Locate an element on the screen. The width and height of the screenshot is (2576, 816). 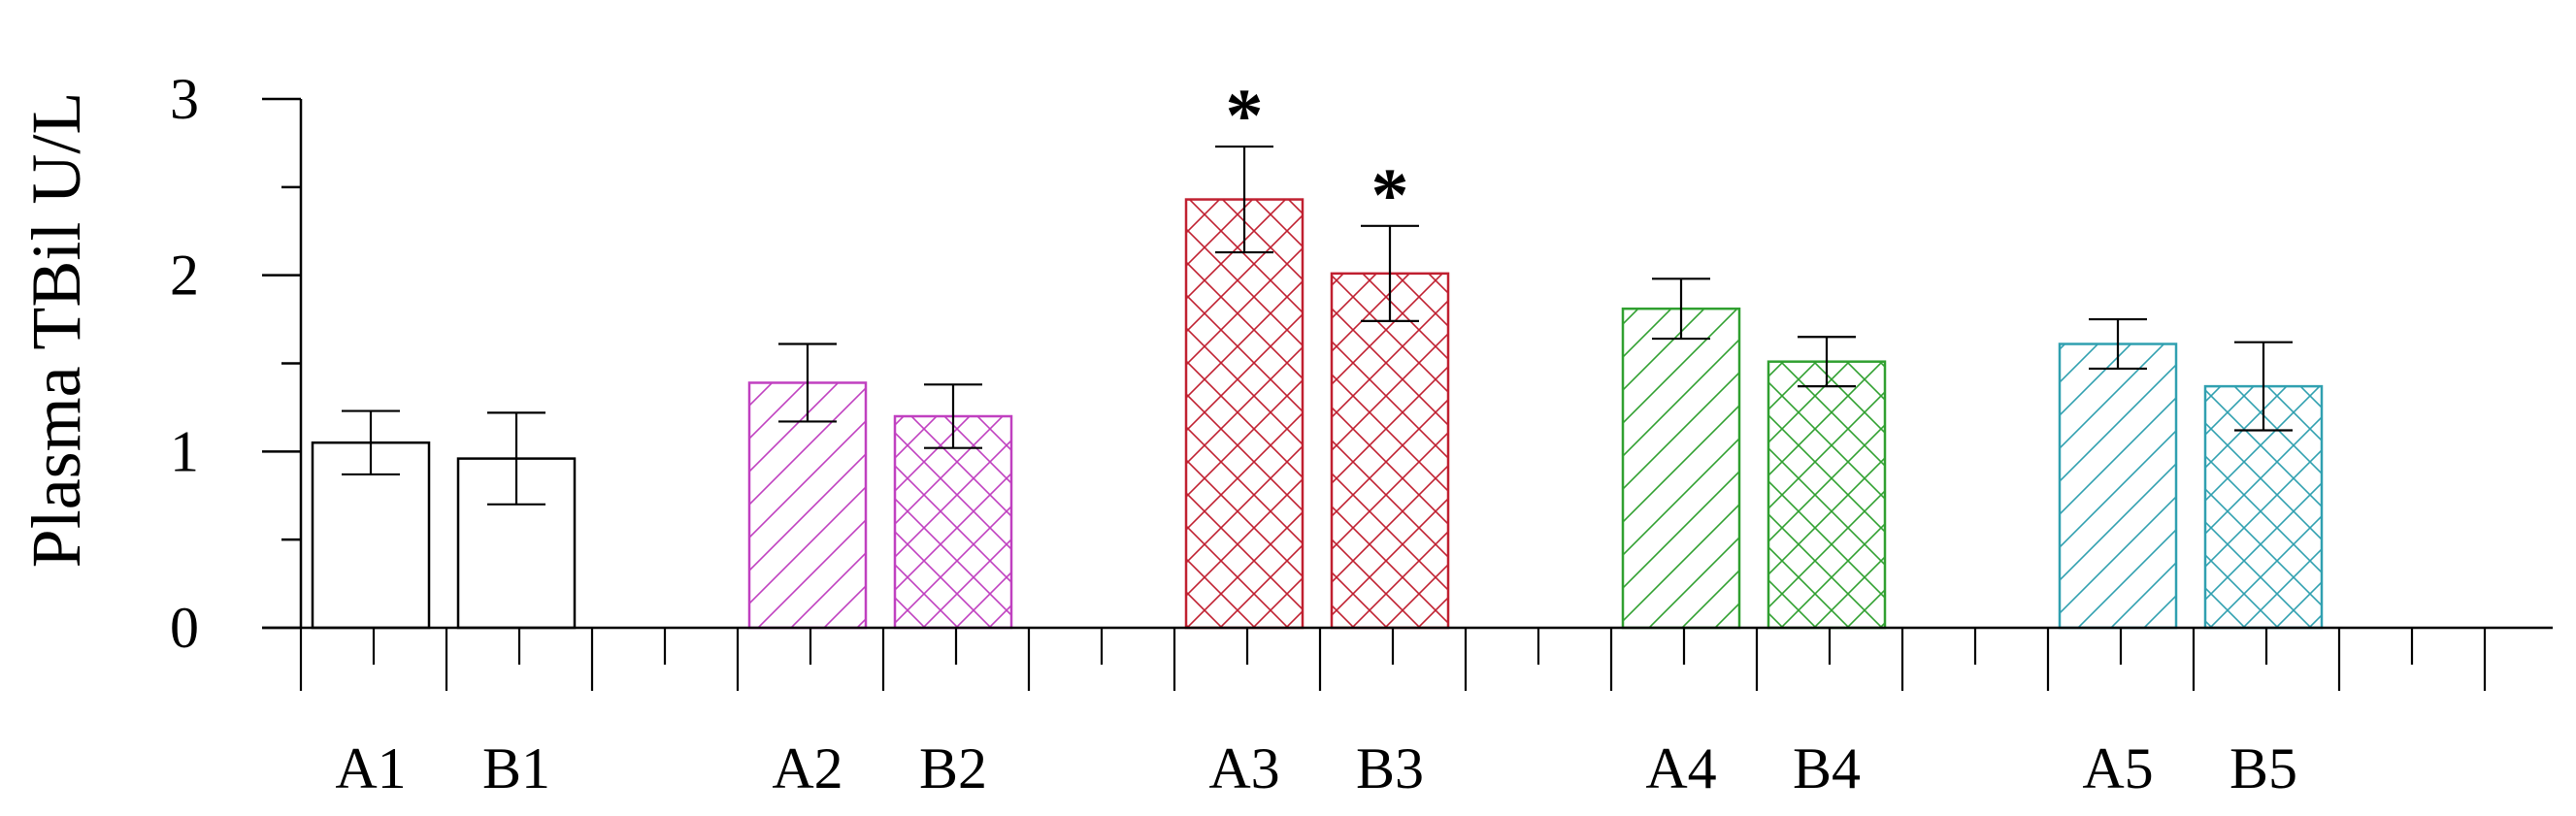
x-tick-label-a1: A1 is located at coordinates (370, 768).